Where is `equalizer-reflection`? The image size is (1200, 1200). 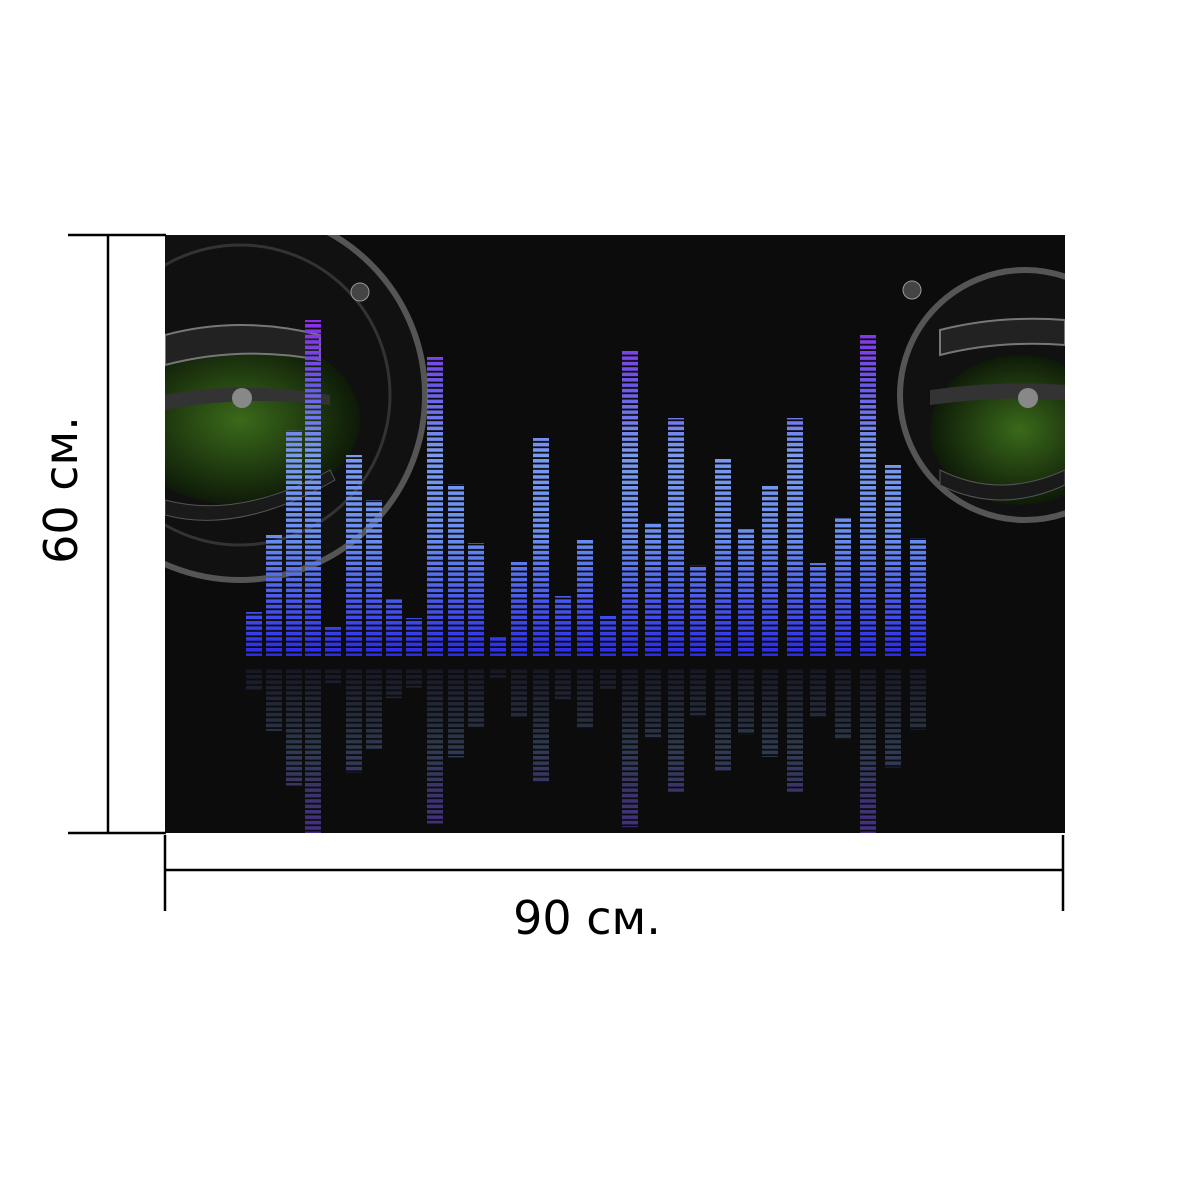
equalizer-reflection is located at coordinates (586, 750).